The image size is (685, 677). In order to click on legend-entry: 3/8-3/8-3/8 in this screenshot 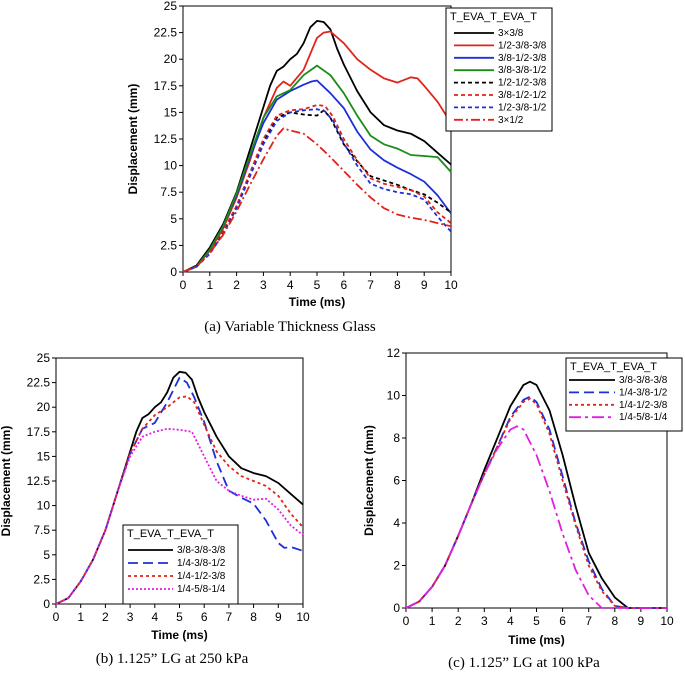, I will do `click(201, 550)`.